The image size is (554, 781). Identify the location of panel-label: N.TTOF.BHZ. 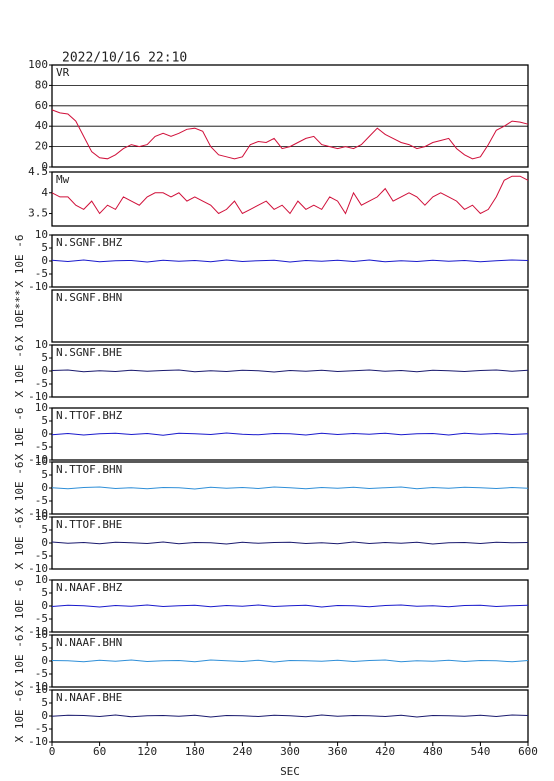
(89, 415).